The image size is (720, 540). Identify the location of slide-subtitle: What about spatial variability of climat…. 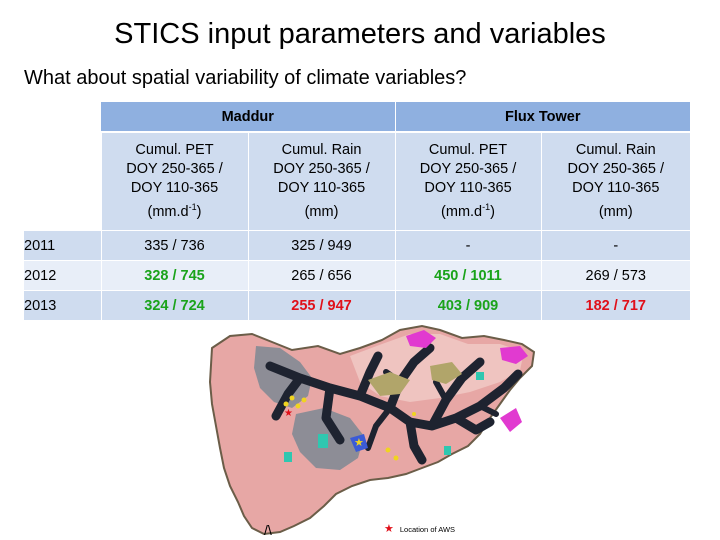
(245, 78).